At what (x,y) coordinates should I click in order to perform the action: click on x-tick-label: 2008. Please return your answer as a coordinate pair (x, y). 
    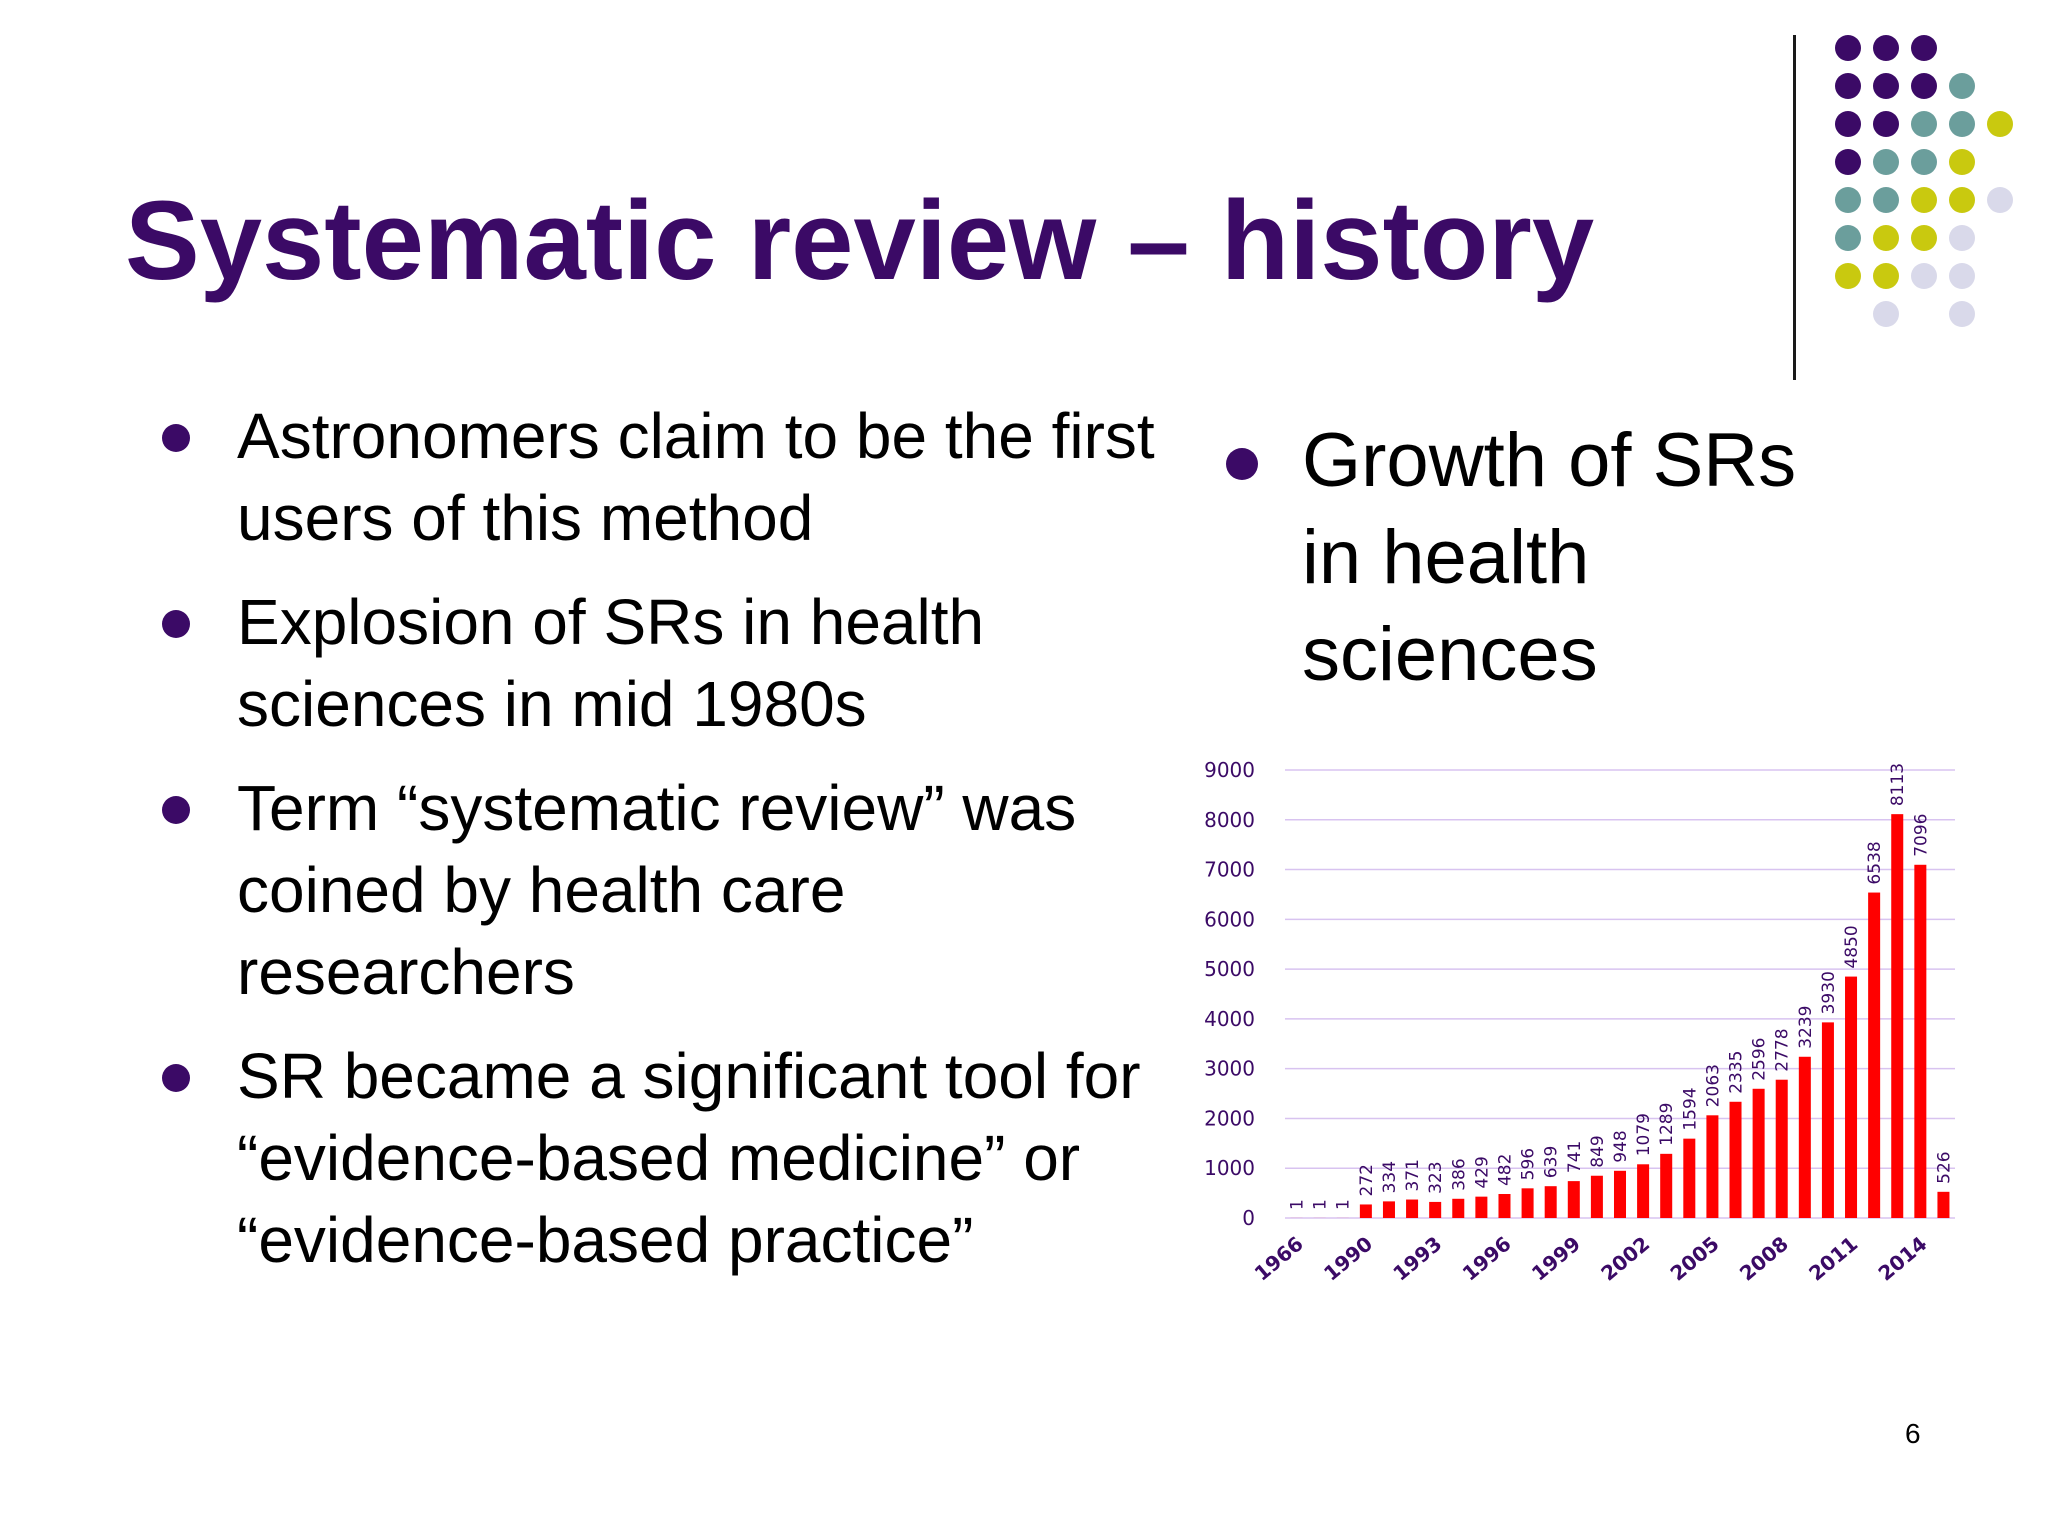
    Looking at the image, I should click on (1764, 1258).